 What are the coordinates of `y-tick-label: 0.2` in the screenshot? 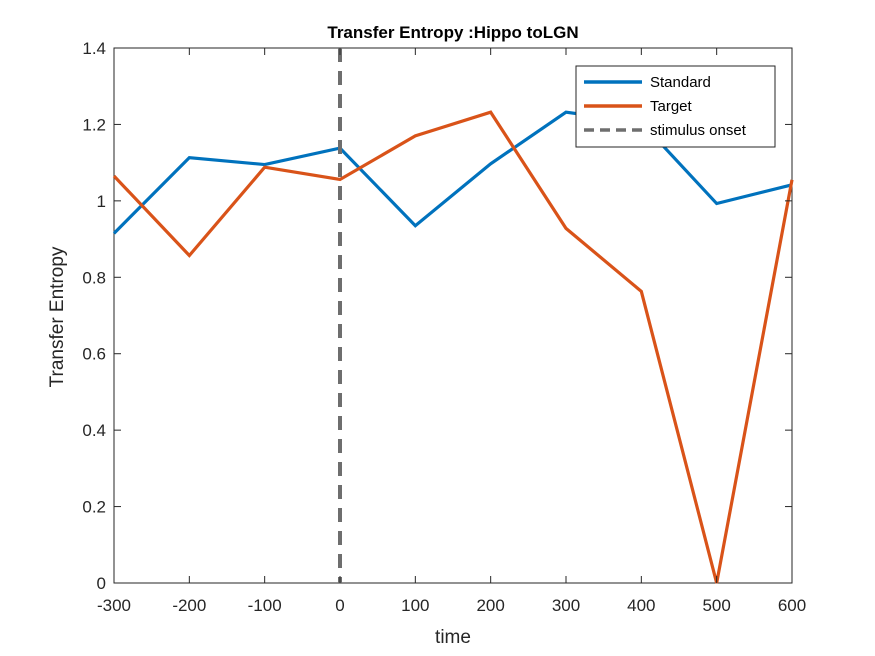 It's located at (94, 507).